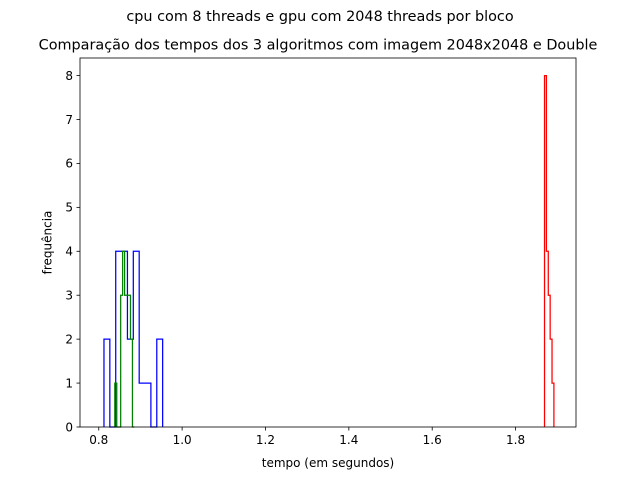 The height and width of the screenshot is (480, 640). Describe the element at coordinates (348, 440) in the screenshot. I see `x-tick-label: 1.4` at that location.